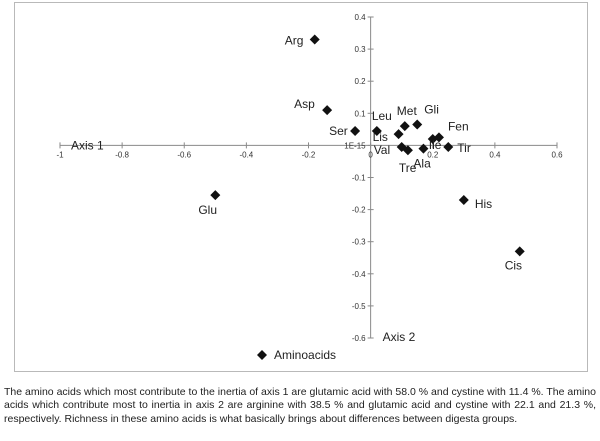 The height and width of the screenshot is (441, 600). What do you see at coordinates (433, 154) in the screenshot?
I see `x-tick-label: 0.2` at bounding box center [433, 154].